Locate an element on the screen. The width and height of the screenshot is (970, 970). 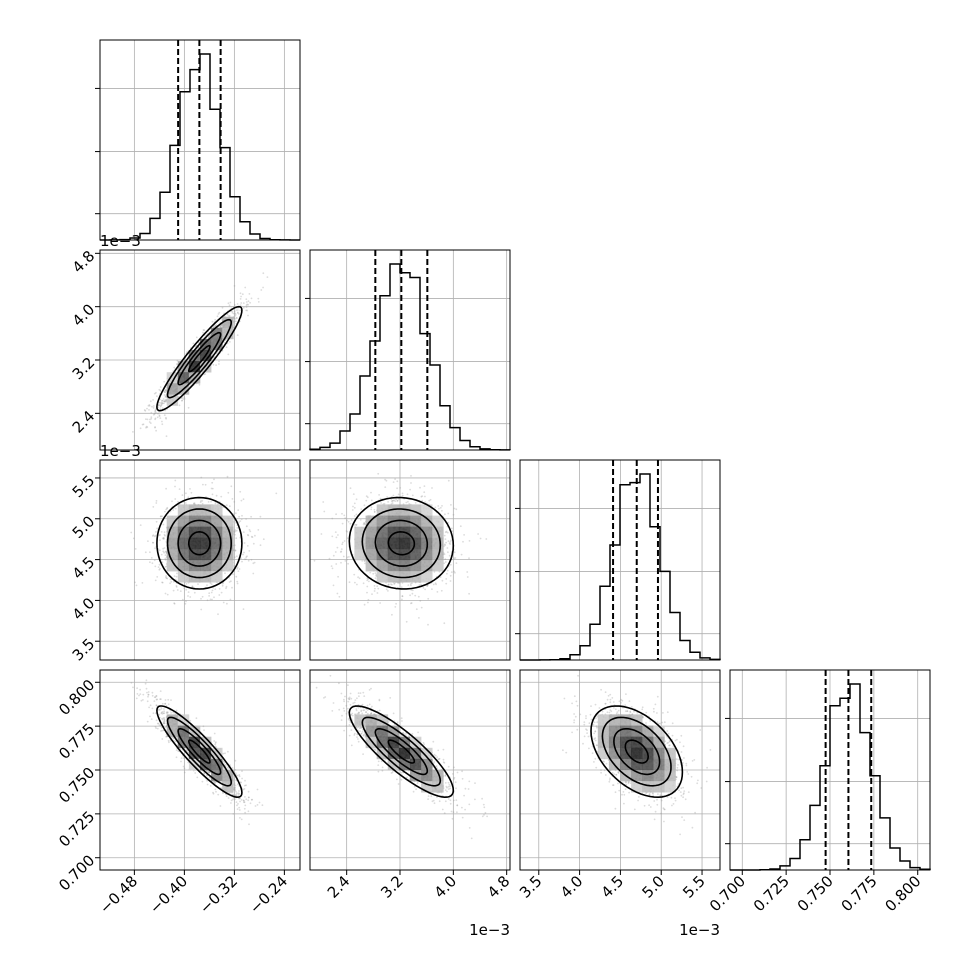
y-tick-label-2-0: 3.5 is located at coordinates (84, 650).